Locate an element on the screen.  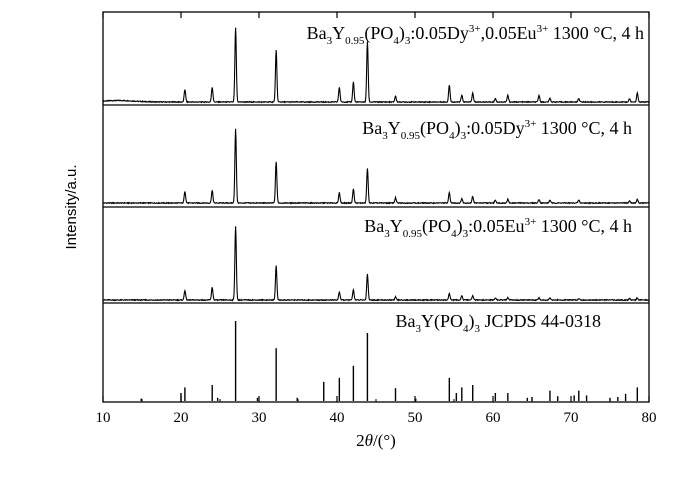
x-label-prefix: 2 is located at coordinates (360, 440).